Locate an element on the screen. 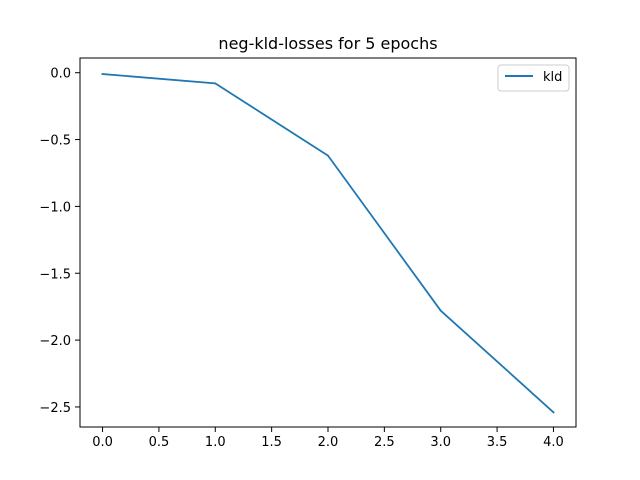 The width and height of the screenshot is (640, 480). x-tick-label: 3.0 is located at coordinates (440, 442).